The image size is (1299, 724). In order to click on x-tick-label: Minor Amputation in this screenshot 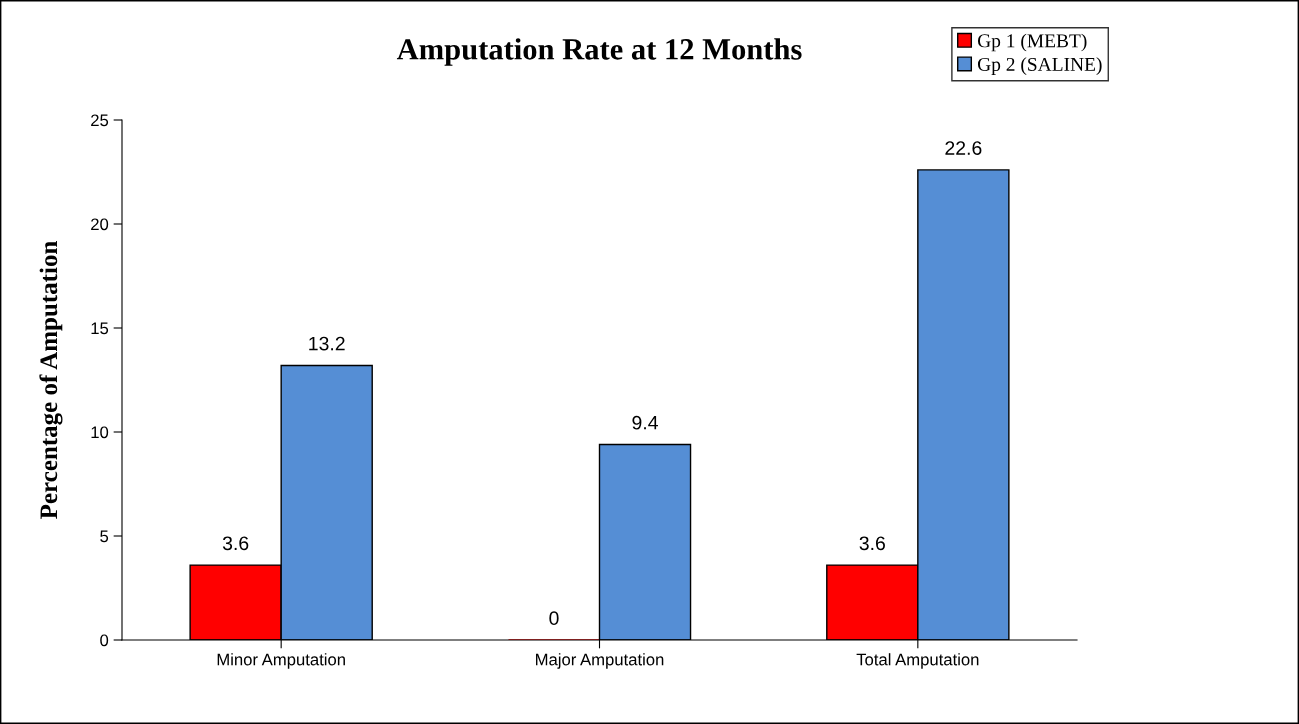, I will do `click(281, 661)`.